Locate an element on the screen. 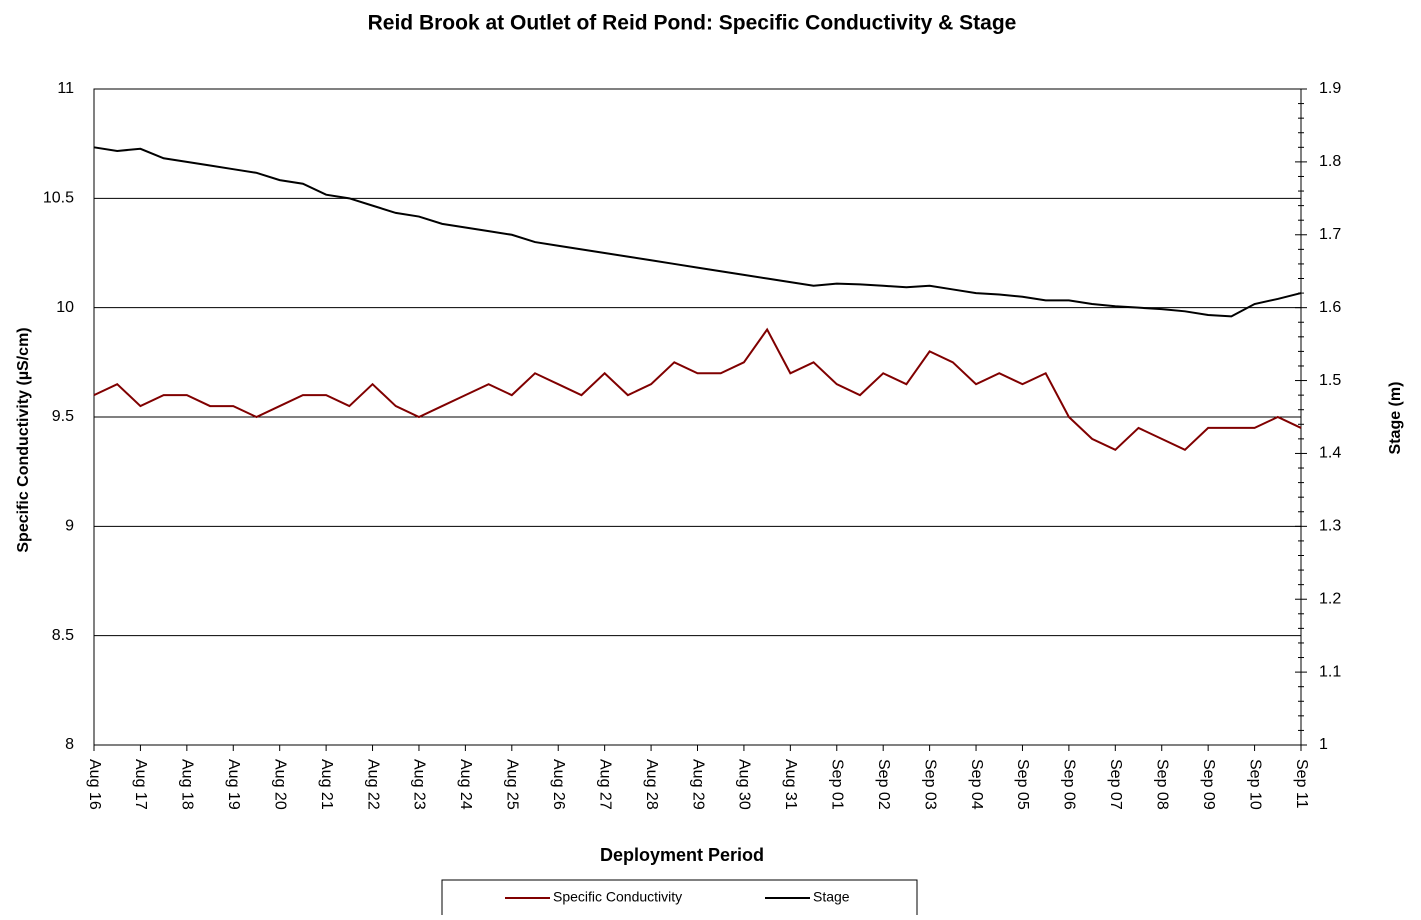 This screenshot has height=920, width=1421. x-tick-label: Sep 01 is located at coordinates (837, 784).